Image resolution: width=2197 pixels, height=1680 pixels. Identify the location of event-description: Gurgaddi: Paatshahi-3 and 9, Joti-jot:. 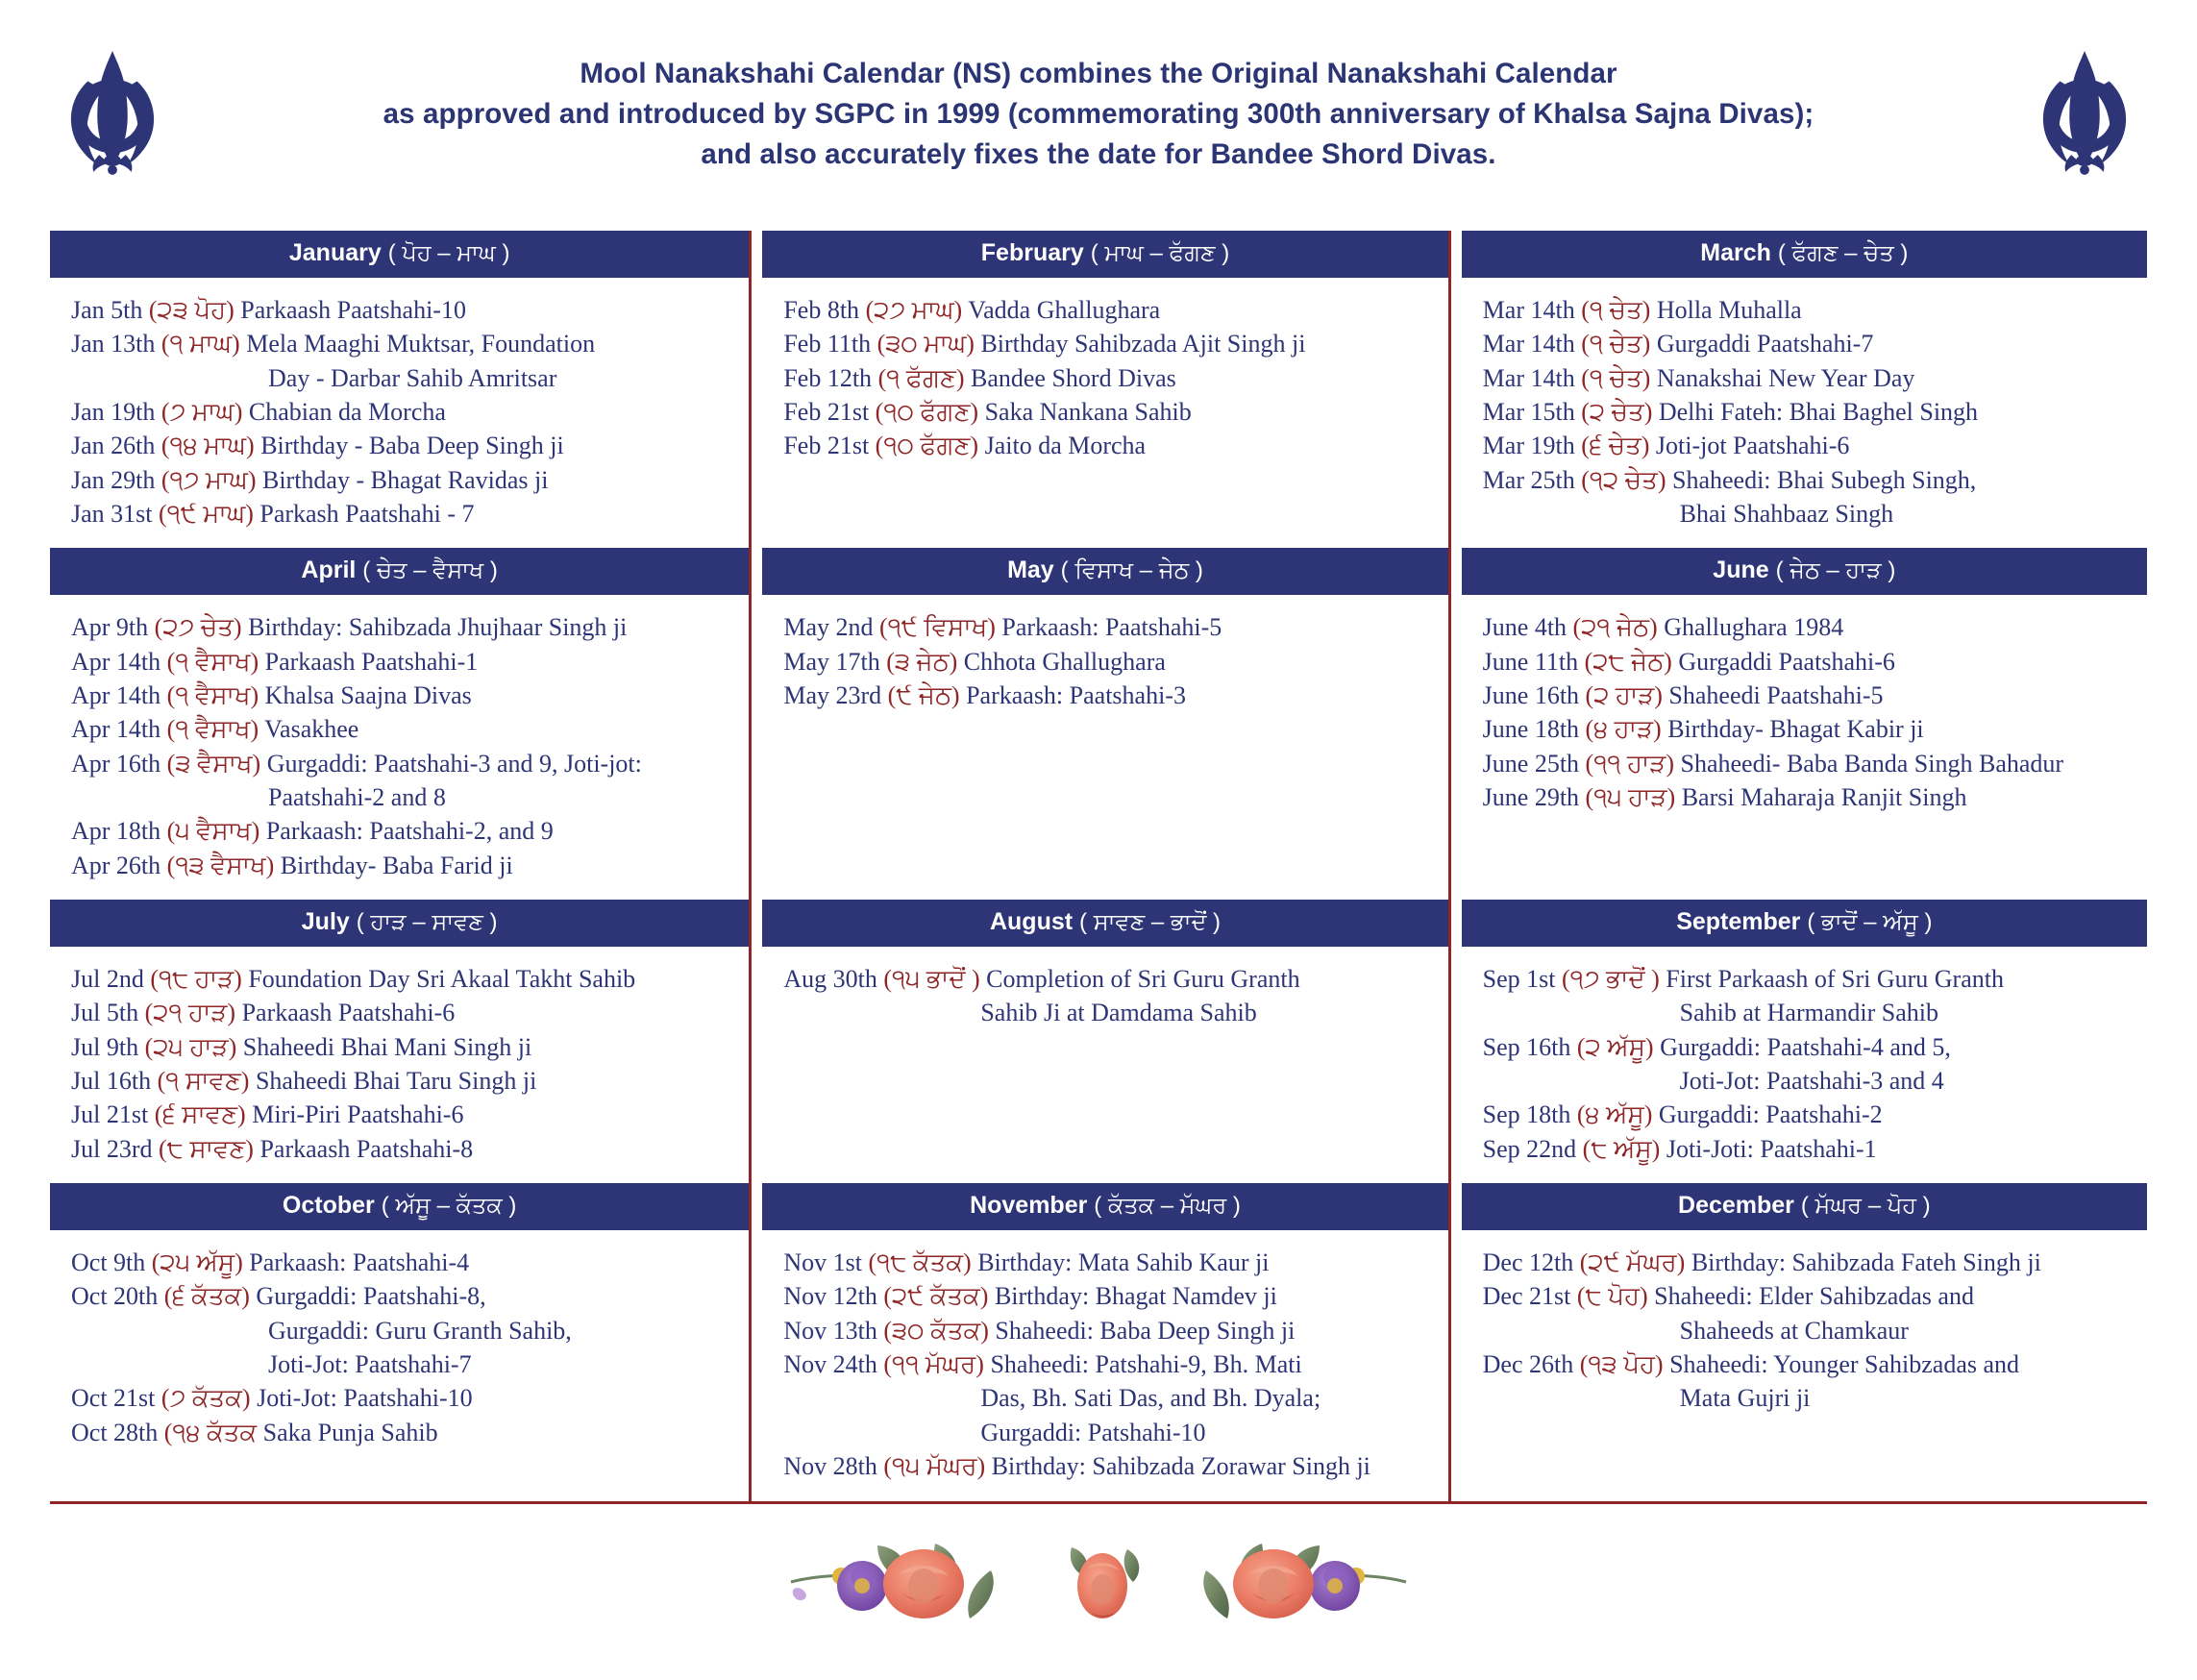
(454, 763).